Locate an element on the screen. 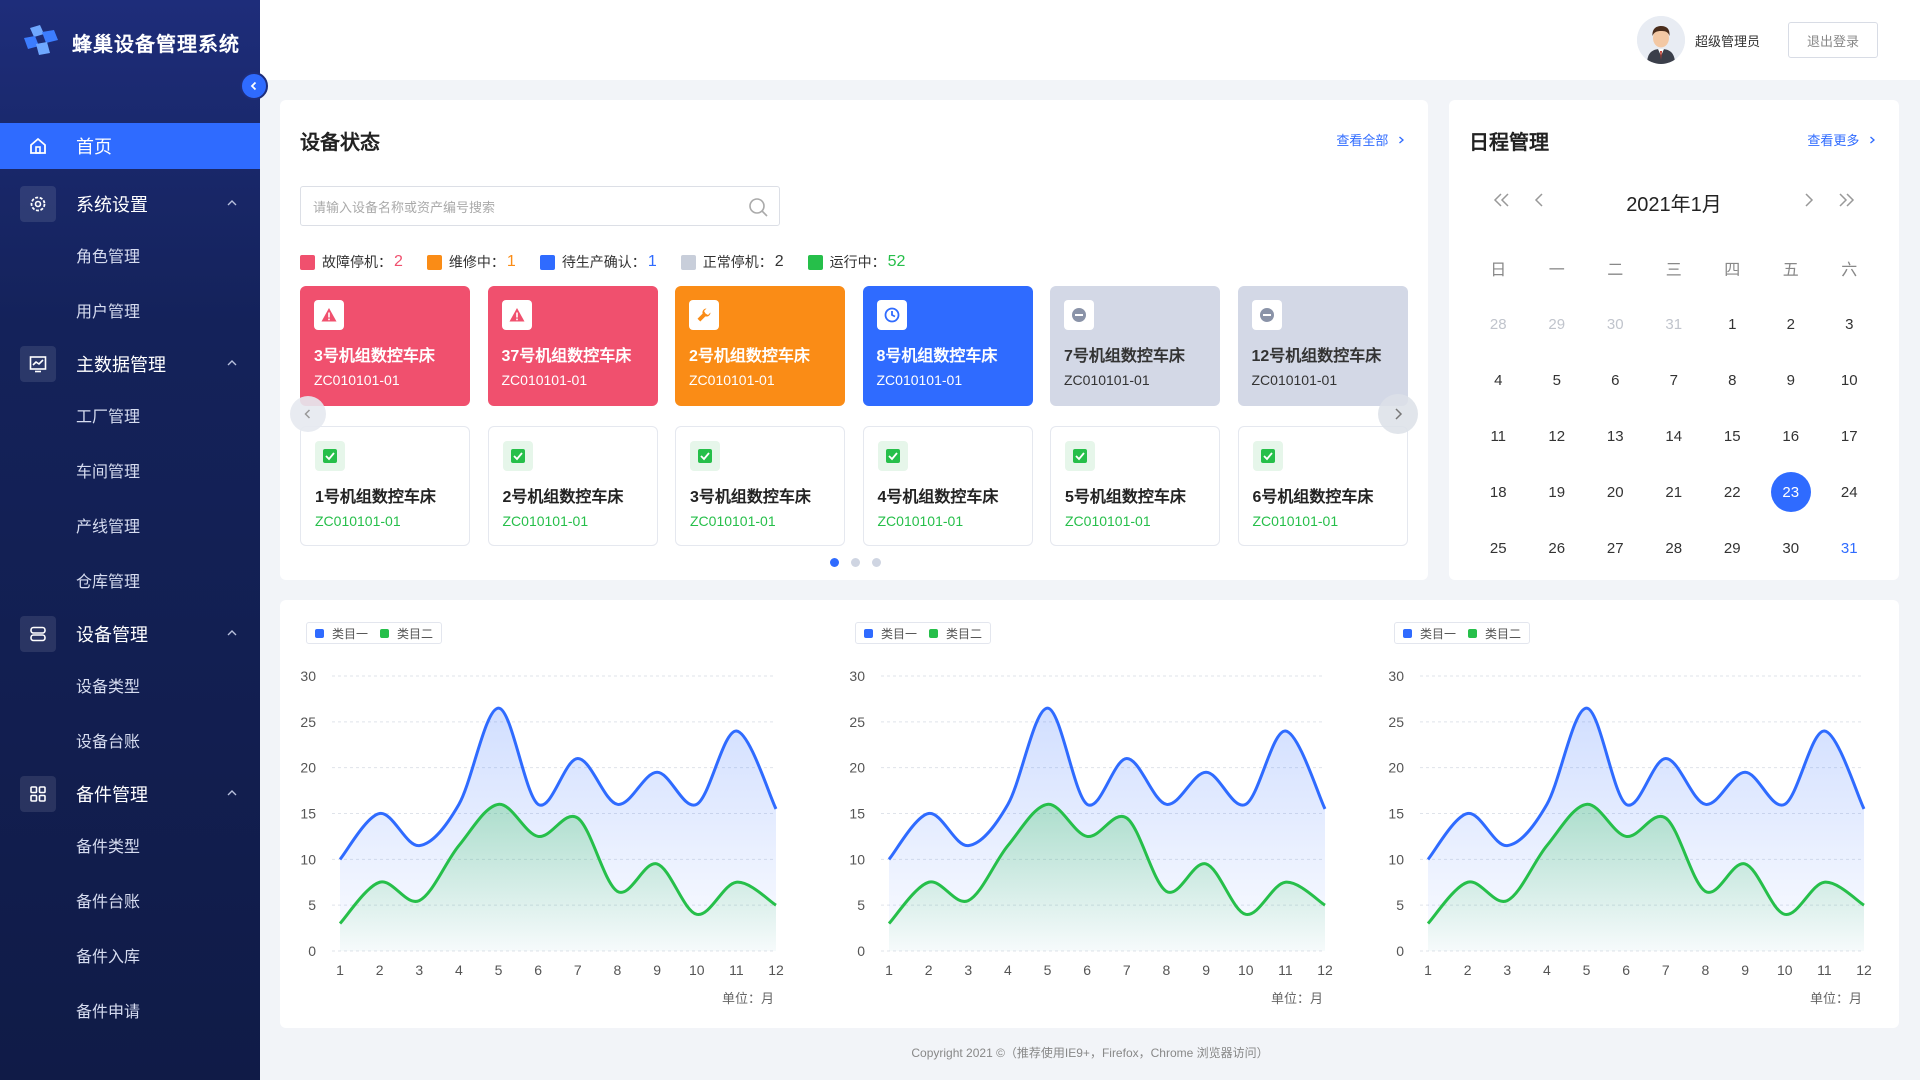 The image size is (1920, 1080). double-chevron-left-icon is located at coordinates (1502, 200).